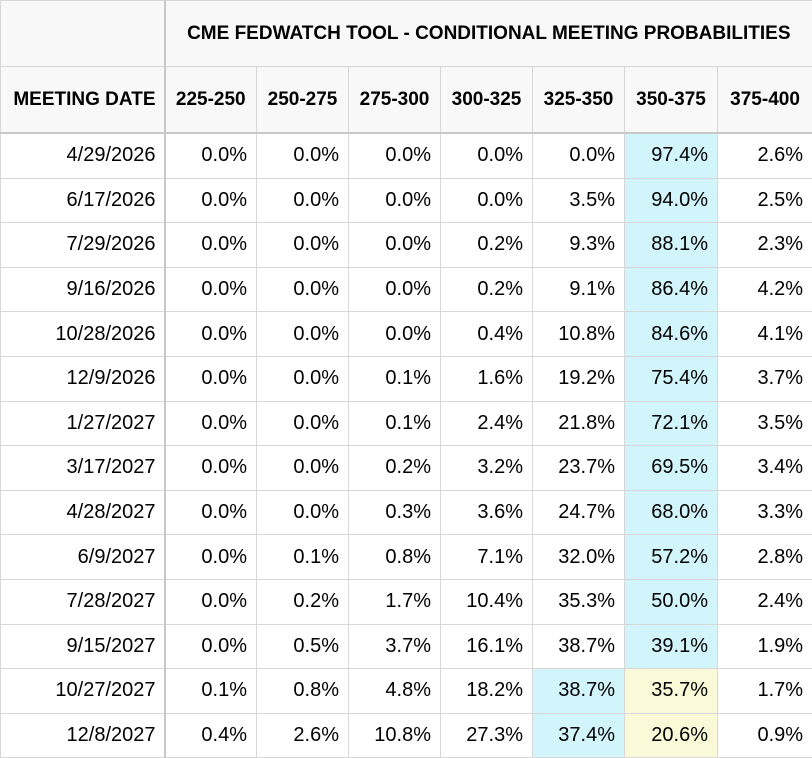 This screenshot has width=812, height=758. I want to click on meeting-date-cell: 9/15/2027, so click(83, 646).